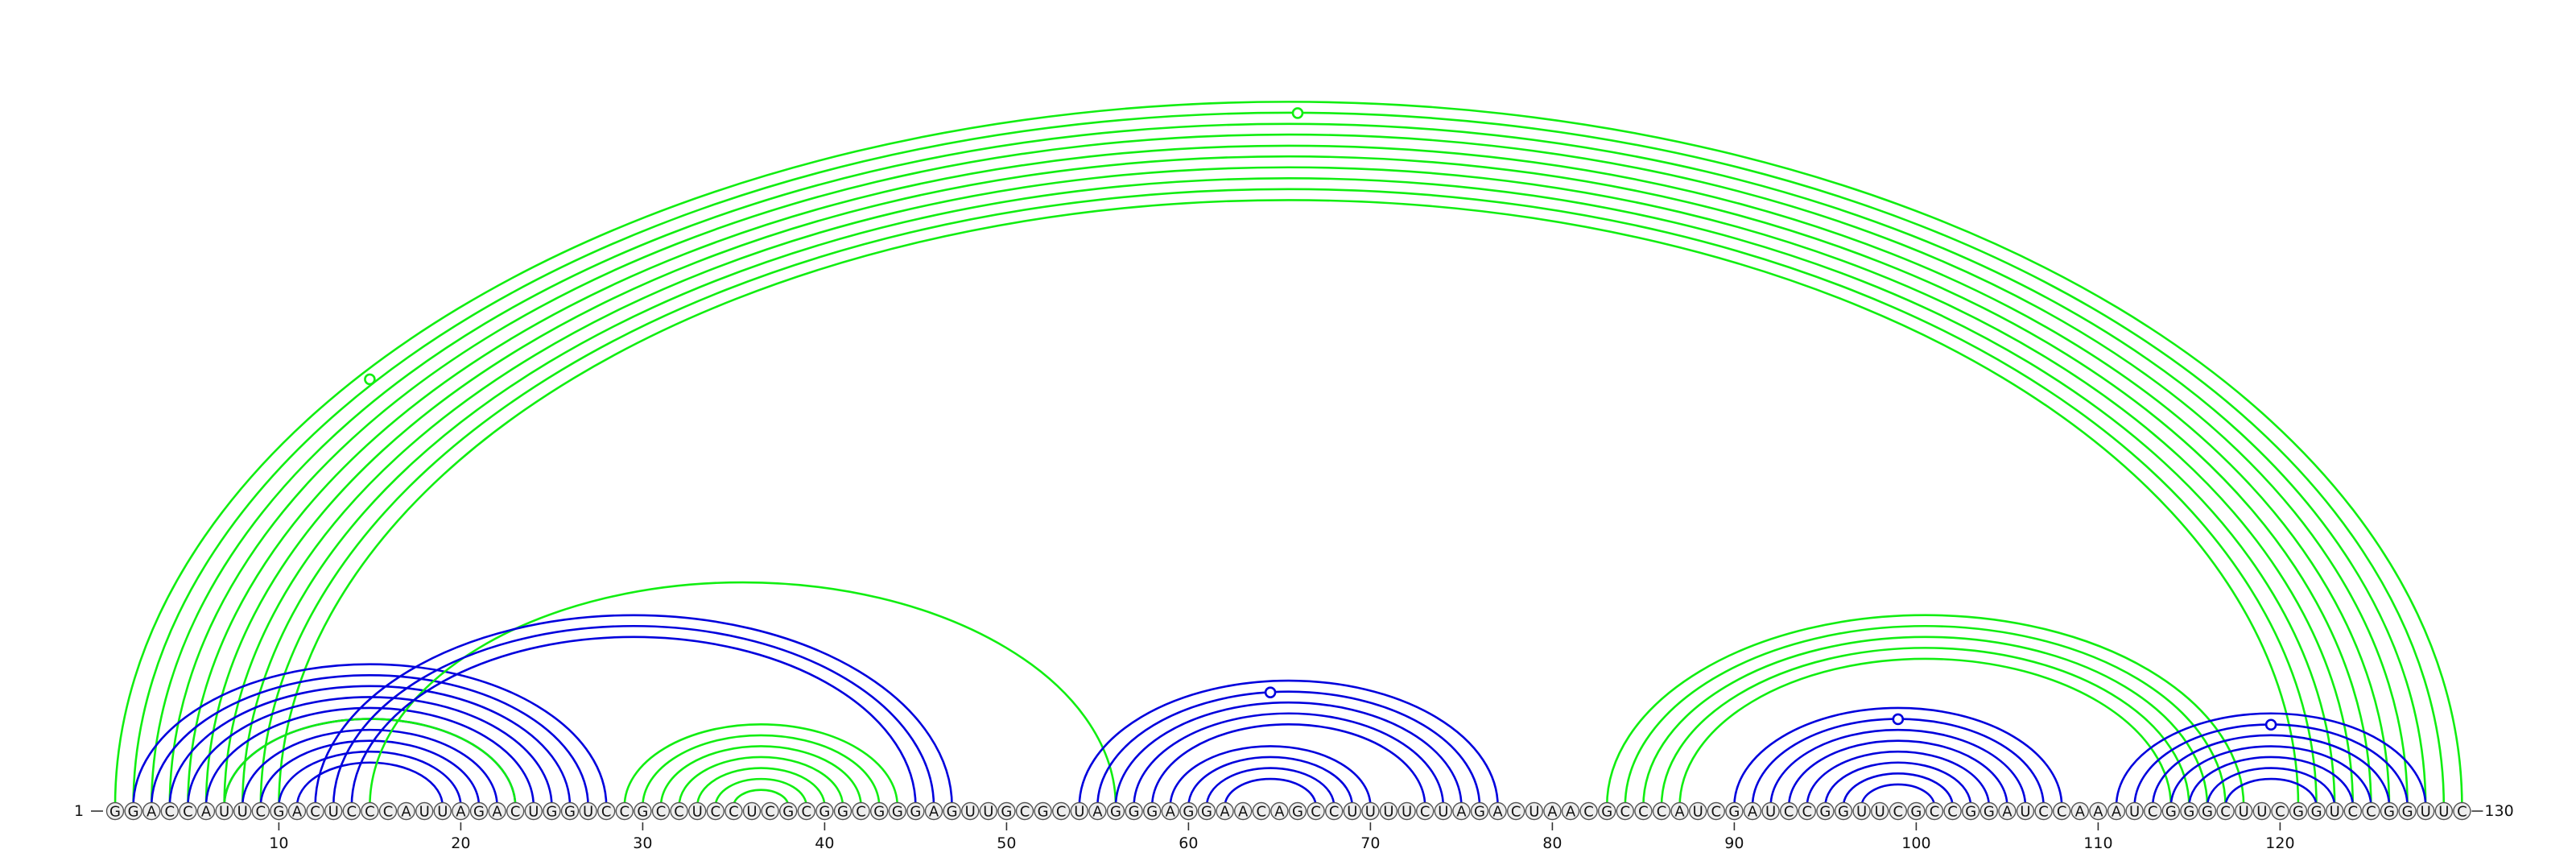 The image size is (2576, 857). Describe the element at coordinates (115, 811) in the screenshot. I see `nucleotide-1-circle` at that location.